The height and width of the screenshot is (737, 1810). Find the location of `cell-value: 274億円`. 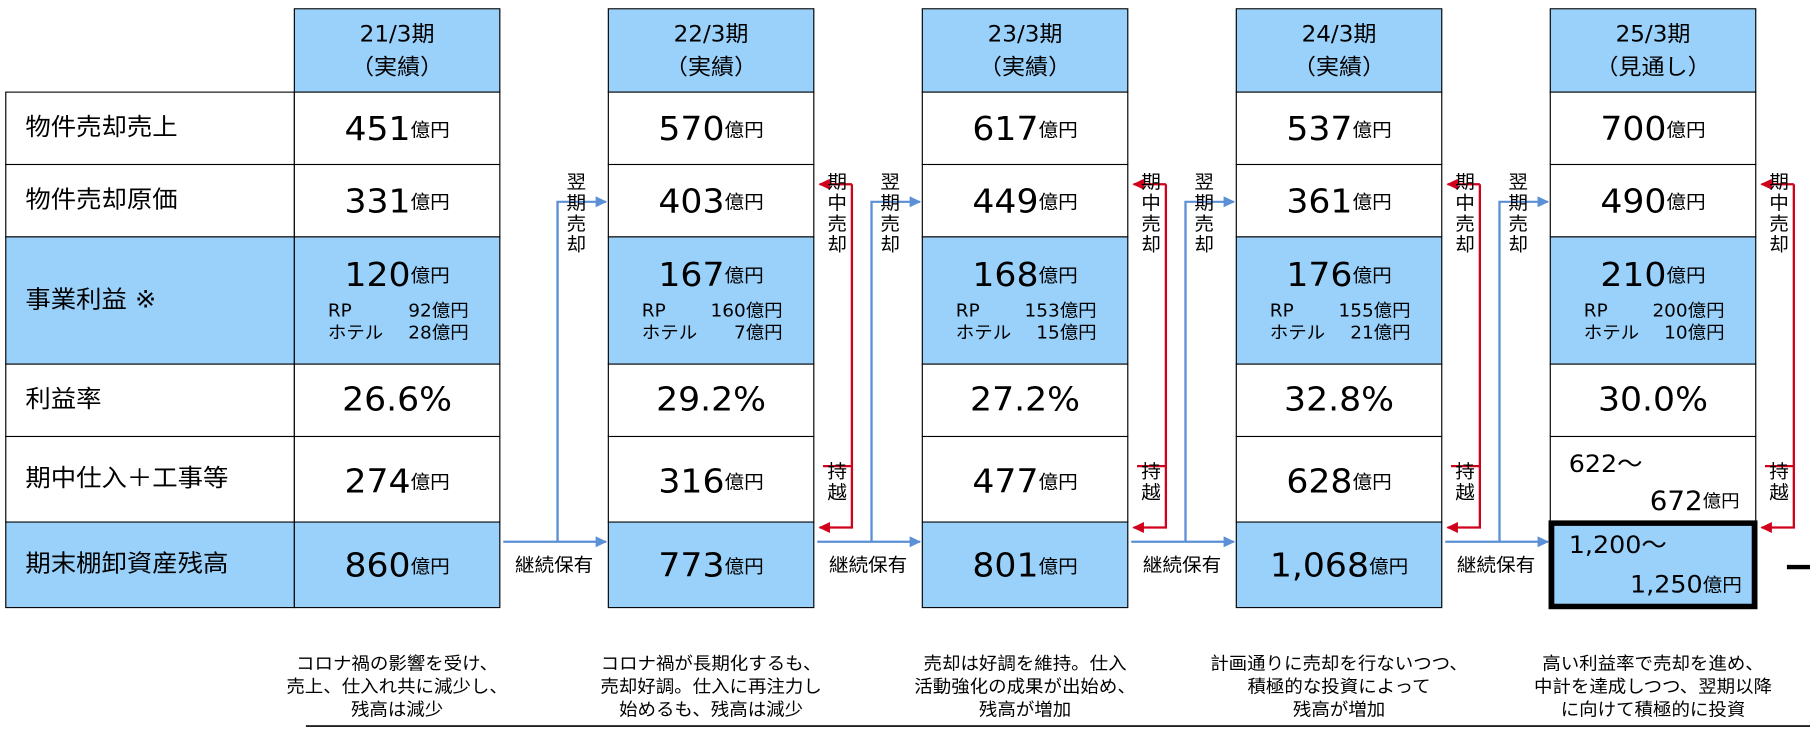

cell-value: 274億円 is located at coordinates (396, 481).